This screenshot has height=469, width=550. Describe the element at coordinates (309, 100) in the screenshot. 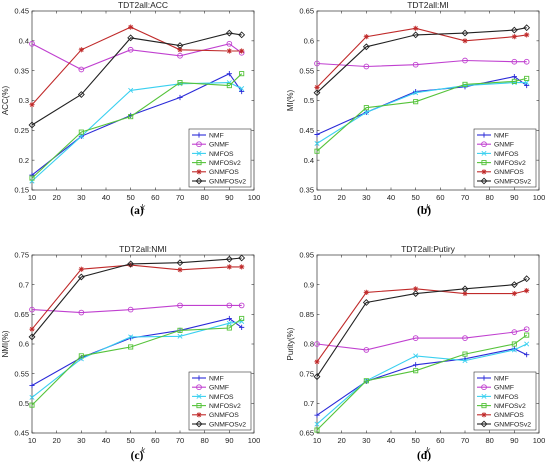

I see `y-tick-label: 0.5` at that location.